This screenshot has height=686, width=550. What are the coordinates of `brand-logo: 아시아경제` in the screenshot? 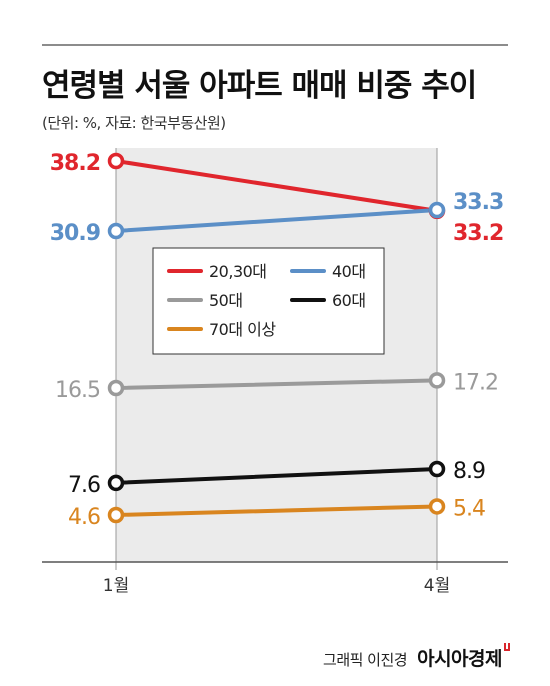 It's located at (463, 657).